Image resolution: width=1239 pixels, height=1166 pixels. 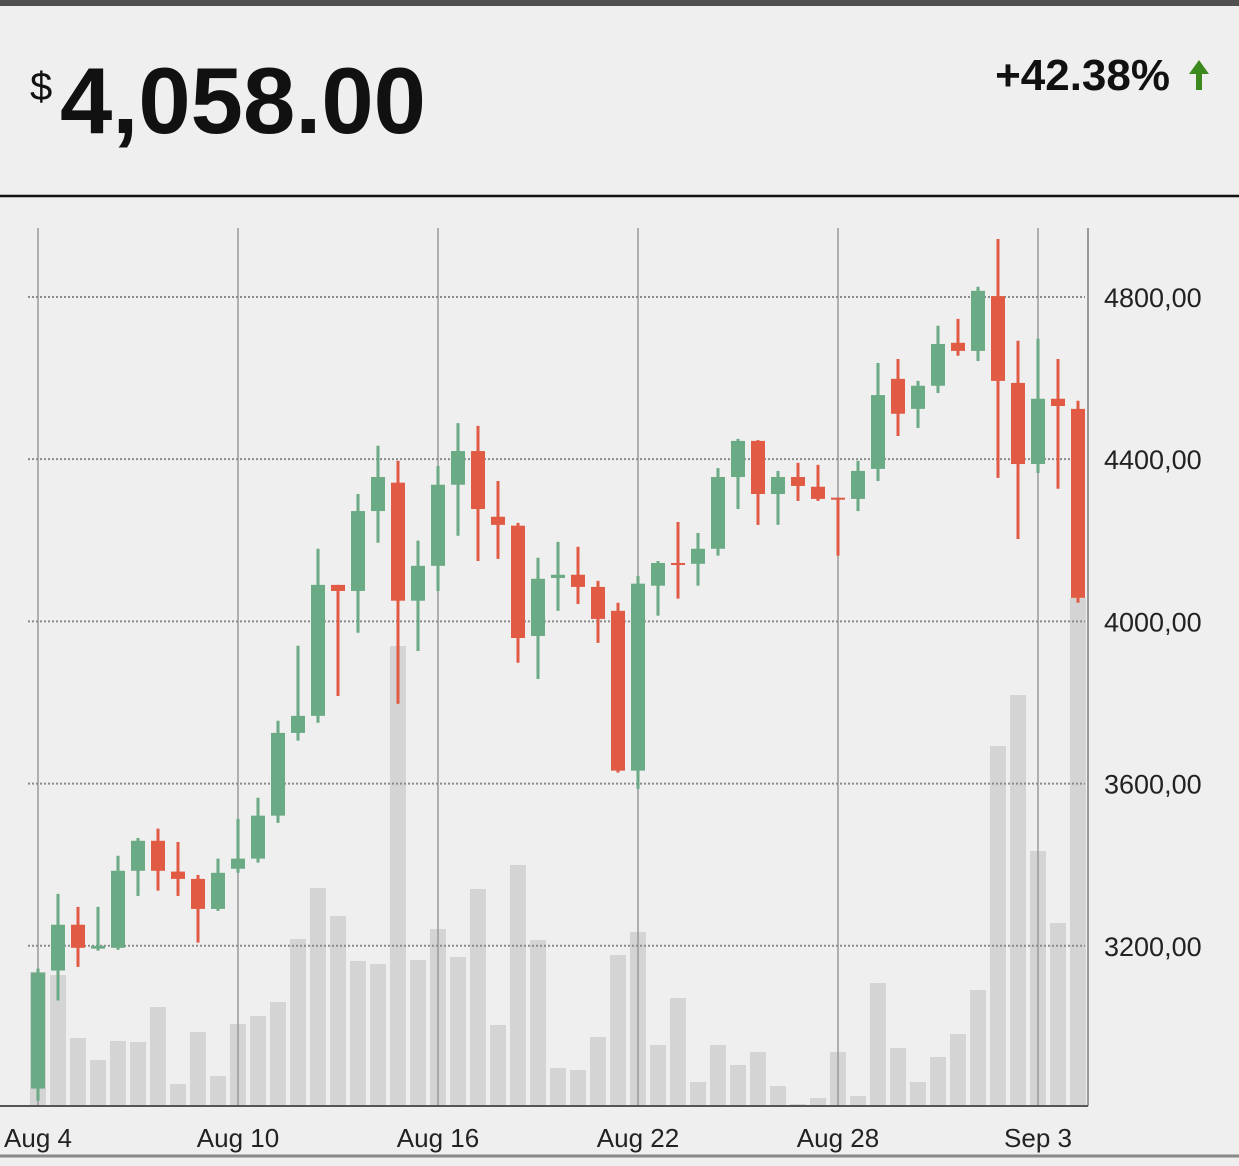 I want to click on top-bar, so click(x=619, y=3).